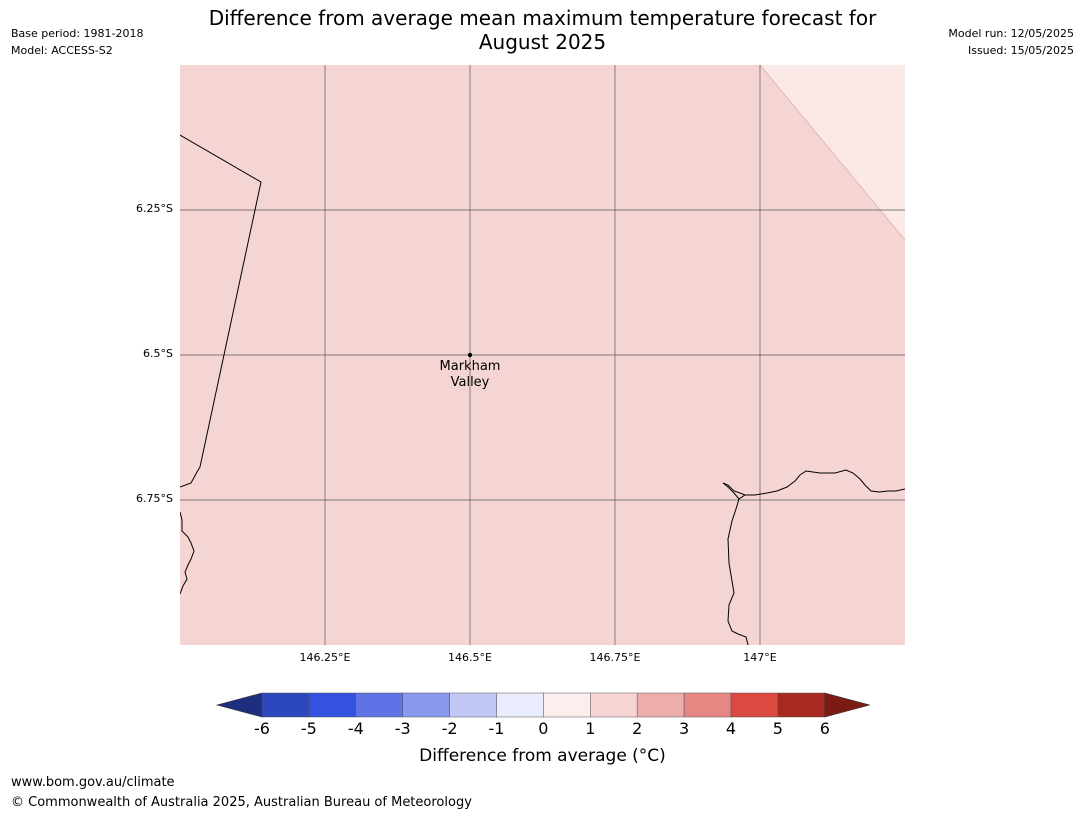  Describe the element at coordinates (832, 153) in the screenshot. I see `contour-edge` at that location.